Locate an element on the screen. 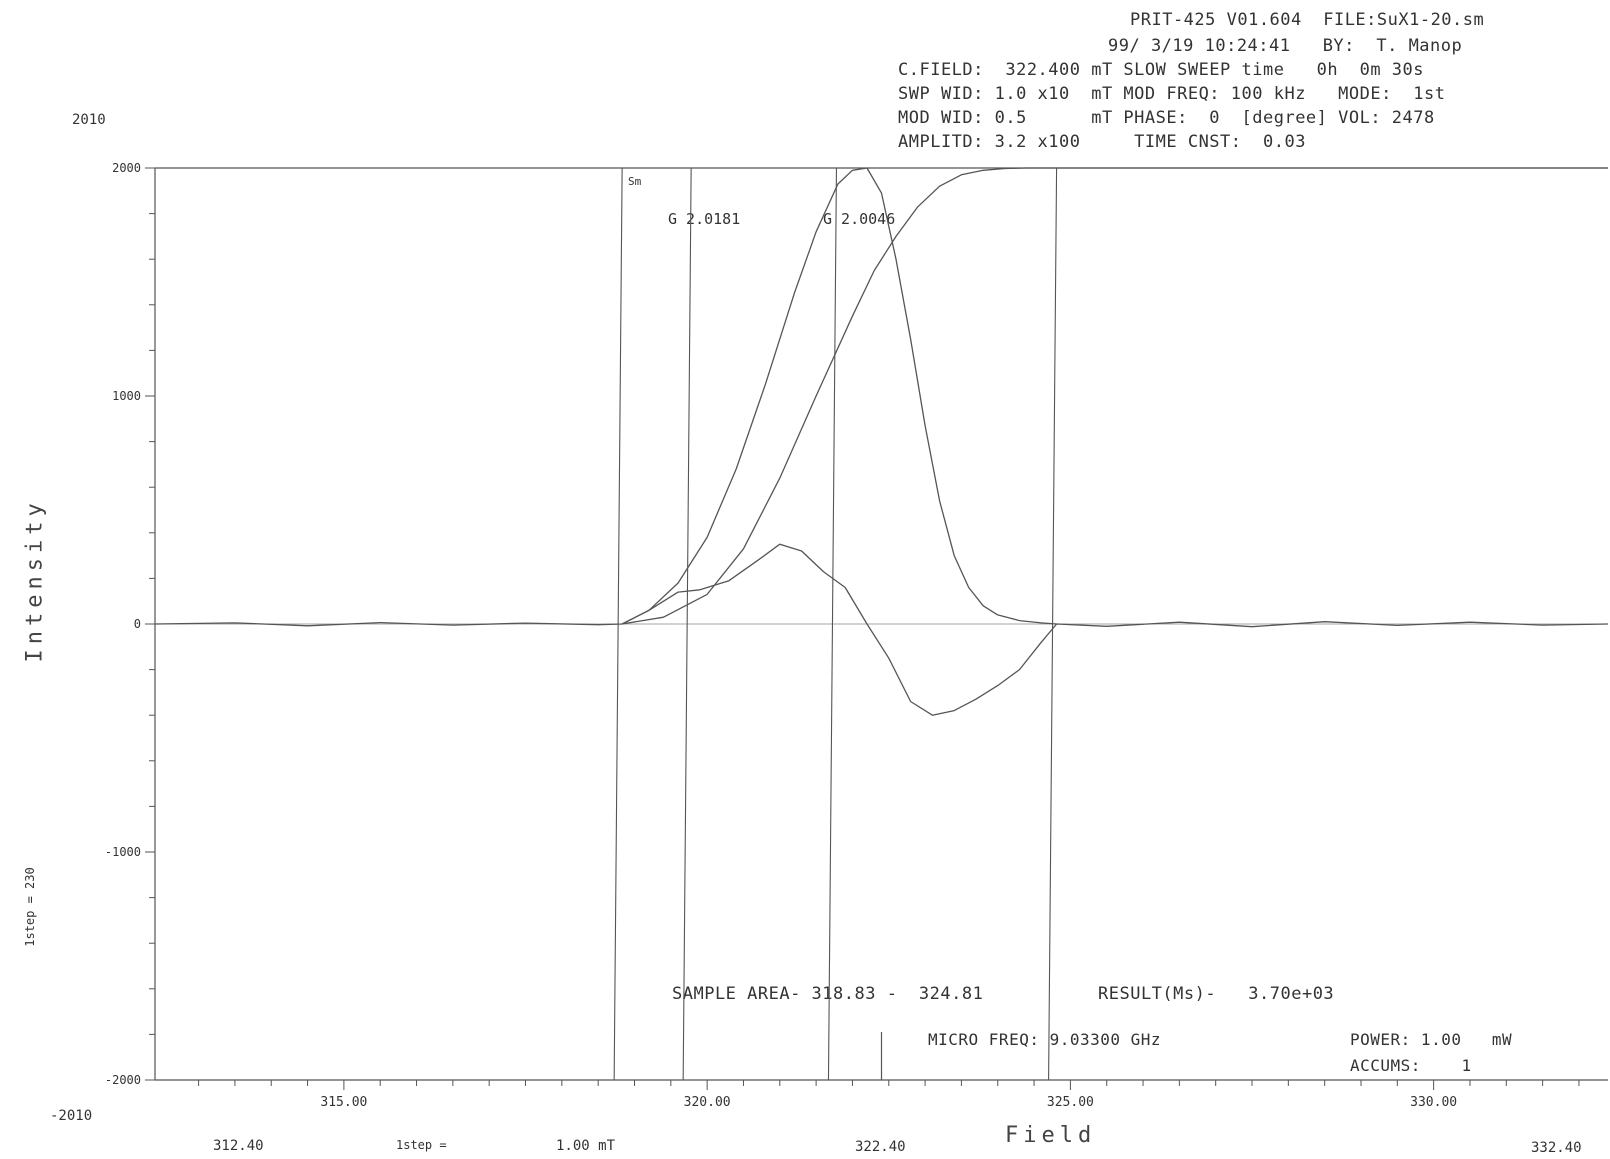 This screenshot has height=1159, width=1610. y-tick-label: -1000 is located at coordinates (123, 852).